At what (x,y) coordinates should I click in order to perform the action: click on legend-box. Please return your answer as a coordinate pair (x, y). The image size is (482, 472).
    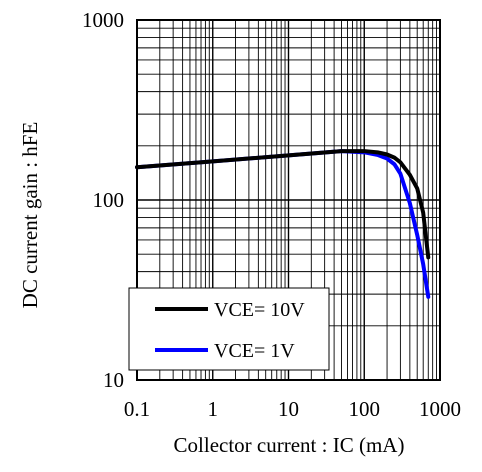
    Looking at the image, I should click on (229, 329).